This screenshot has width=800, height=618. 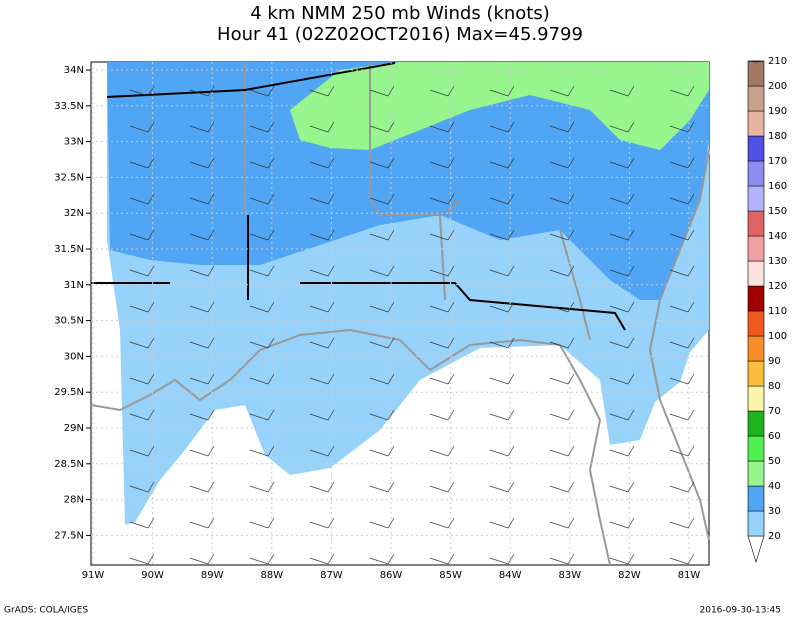 What do you see at coordinates (69, 177) in the screenshot?
I see `lat-label: 32.5N` at bounding box center [69, 177].